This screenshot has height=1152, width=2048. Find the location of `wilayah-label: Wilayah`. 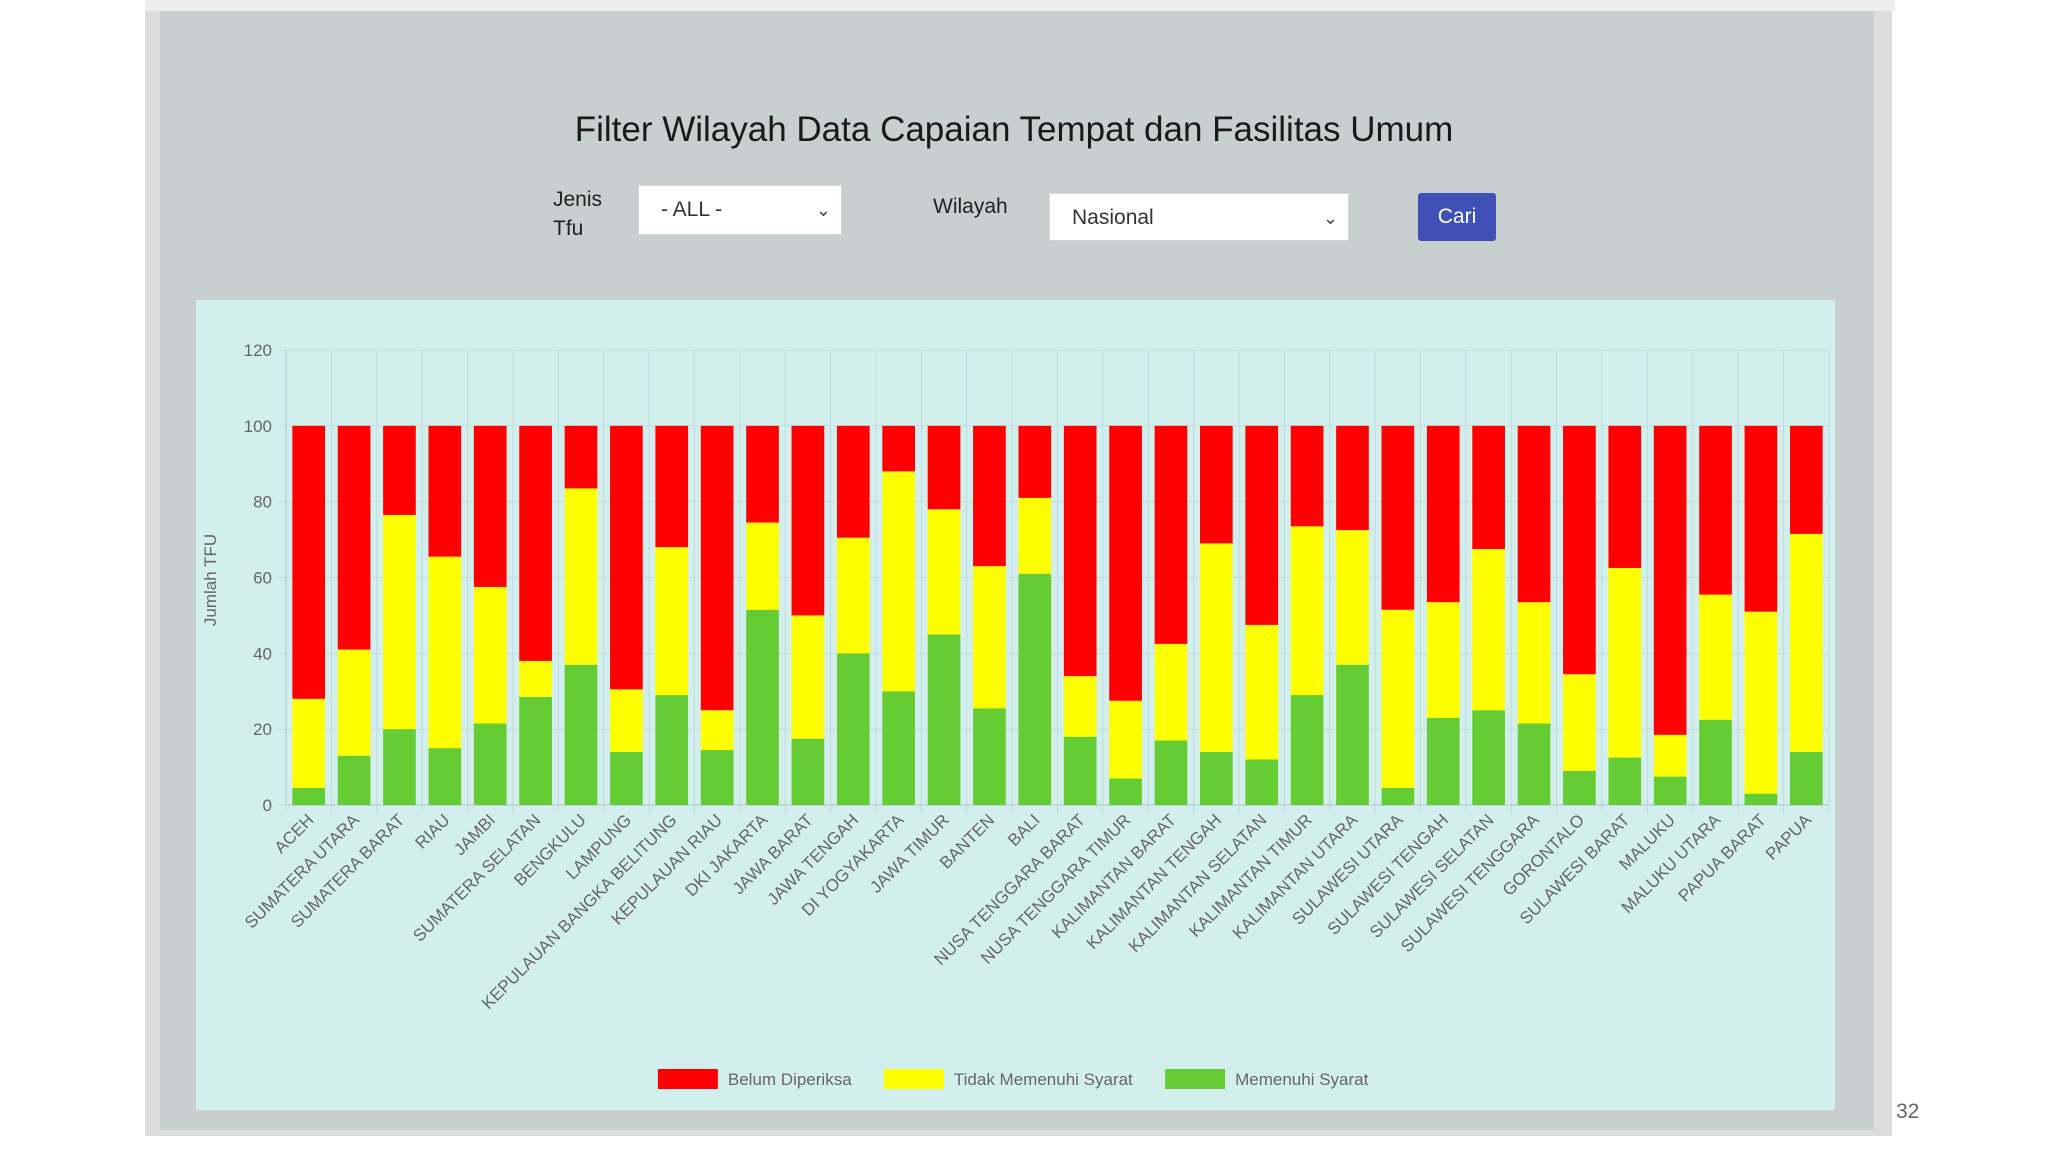

wilayah-label: Wilayah is located at coordinates (970, 206).